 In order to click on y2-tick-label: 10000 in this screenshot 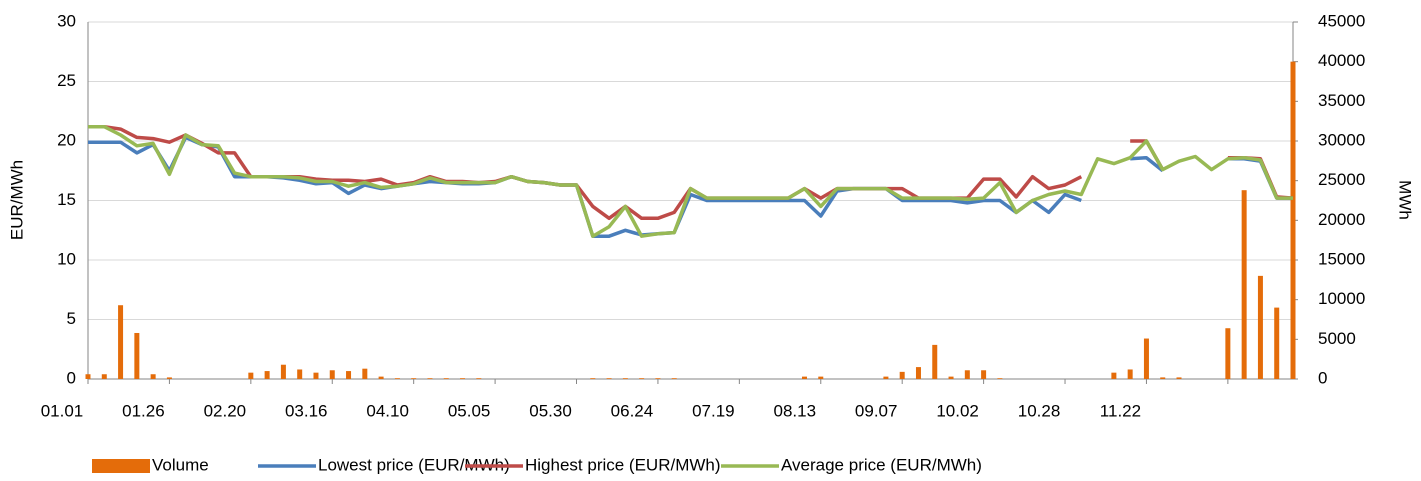, I will do `click(1341, 298)`.